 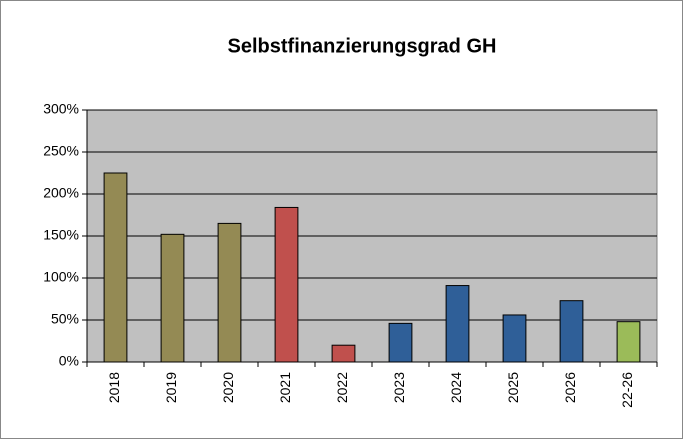 What do you see at coordinates (61, 193) in the screenshot?
I see `y-tick-label: 200%` at bounding box center [61, 193].